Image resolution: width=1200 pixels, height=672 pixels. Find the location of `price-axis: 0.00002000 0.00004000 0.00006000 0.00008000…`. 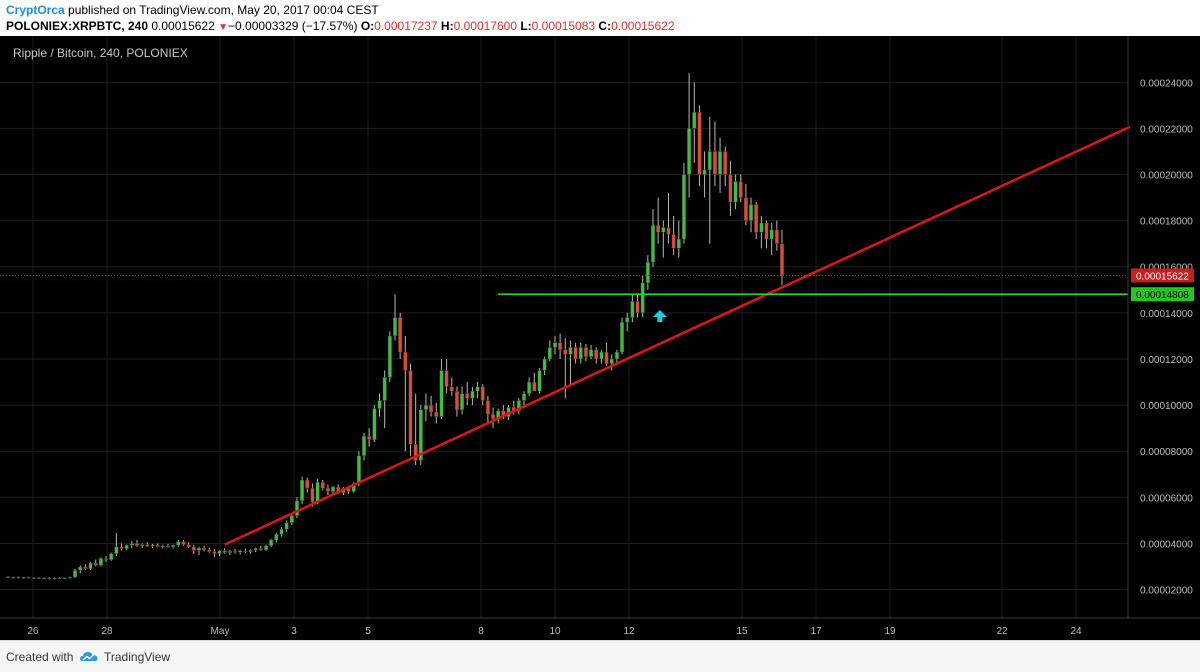

price-axis: 0.00002000 0.00004000 0.00006000 0.00008000… is located at coordinates (1166, 337).